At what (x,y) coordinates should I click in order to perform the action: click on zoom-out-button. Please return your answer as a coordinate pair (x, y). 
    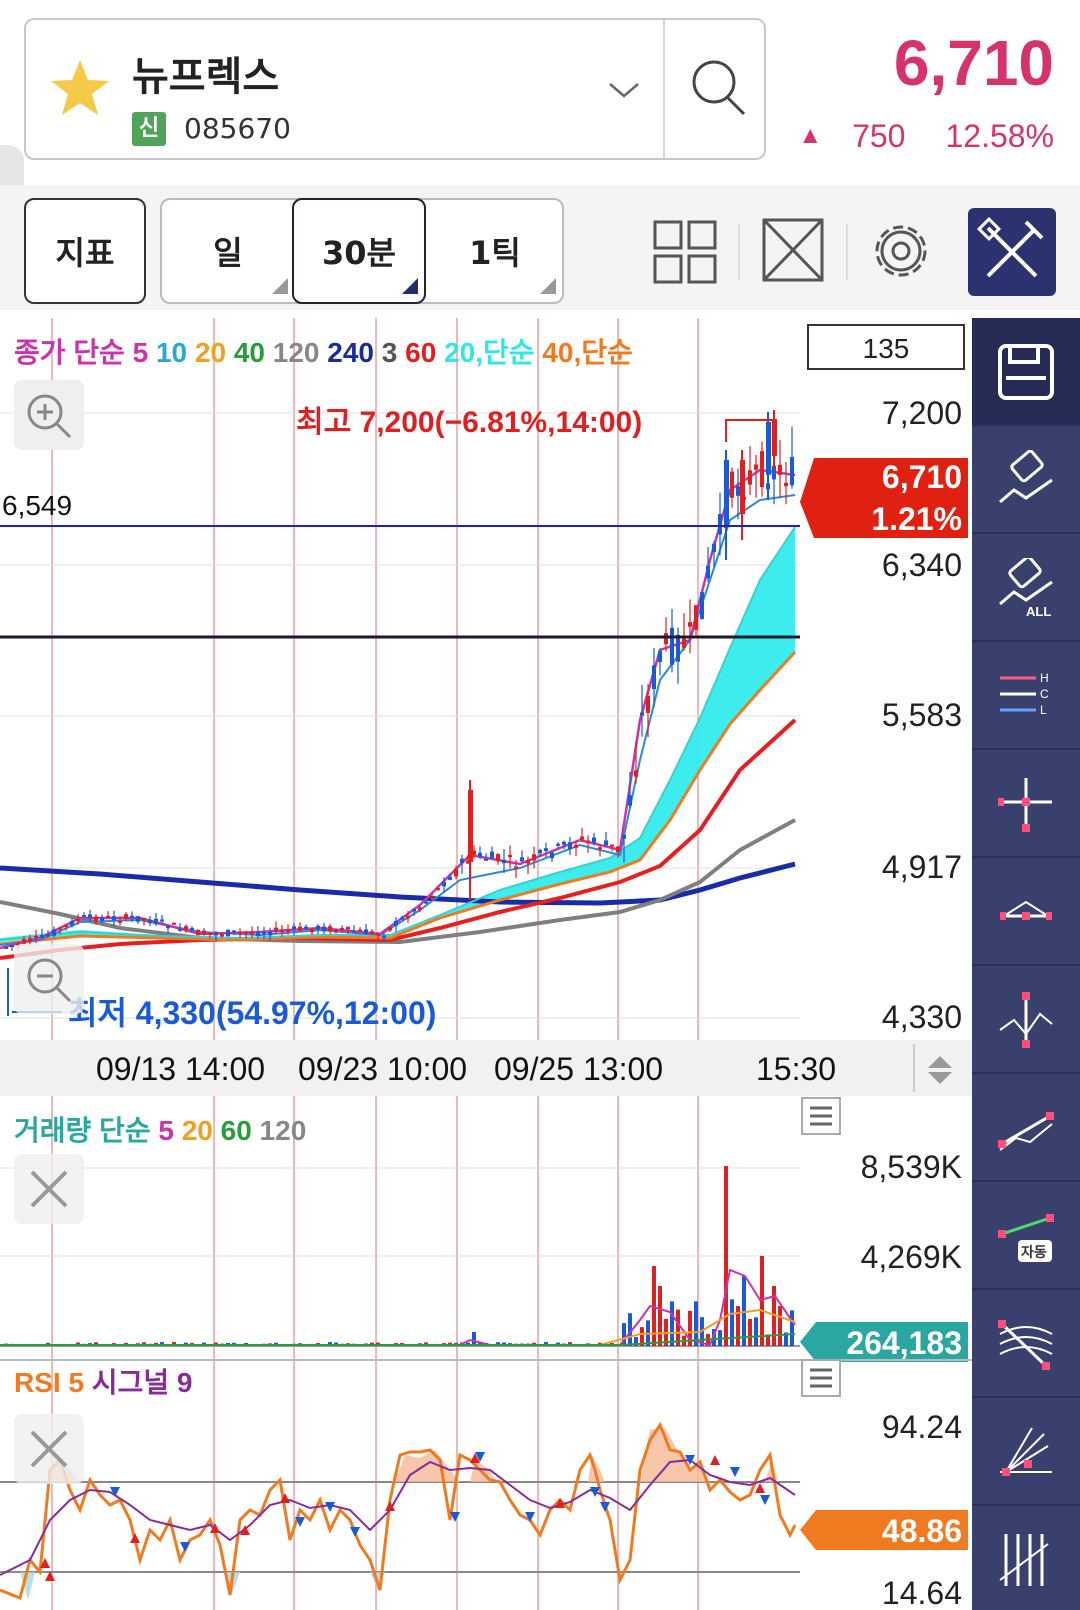
    Looking at the image, I should click on (49, 979).